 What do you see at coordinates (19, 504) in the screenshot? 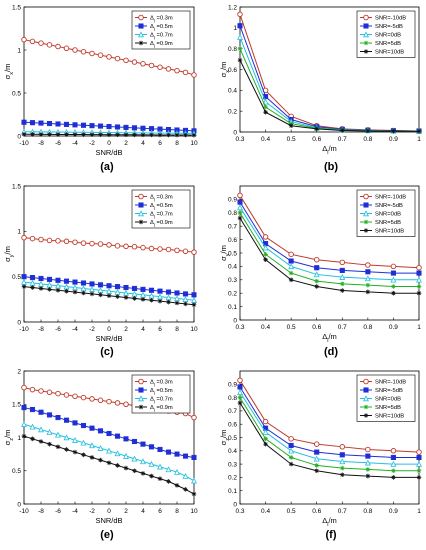
I see `y-tick-label: 0` at bounding box center [19, 504].